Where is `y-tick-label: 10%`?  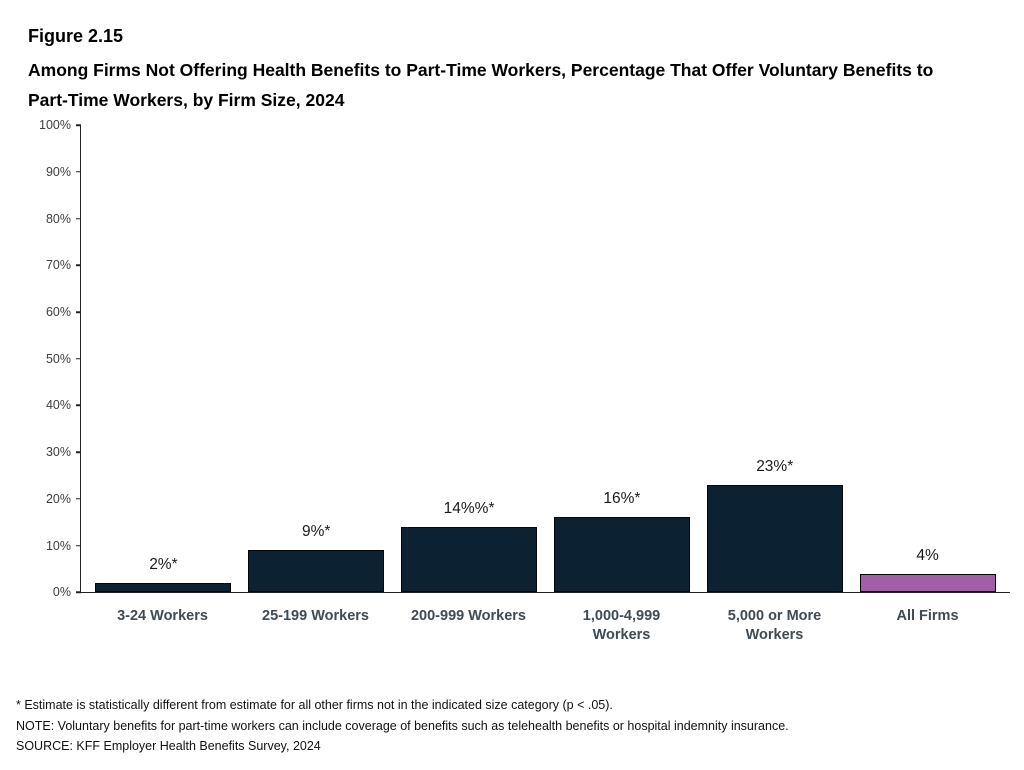
y-tick-label: 10% is located at coordinates (58, 545).